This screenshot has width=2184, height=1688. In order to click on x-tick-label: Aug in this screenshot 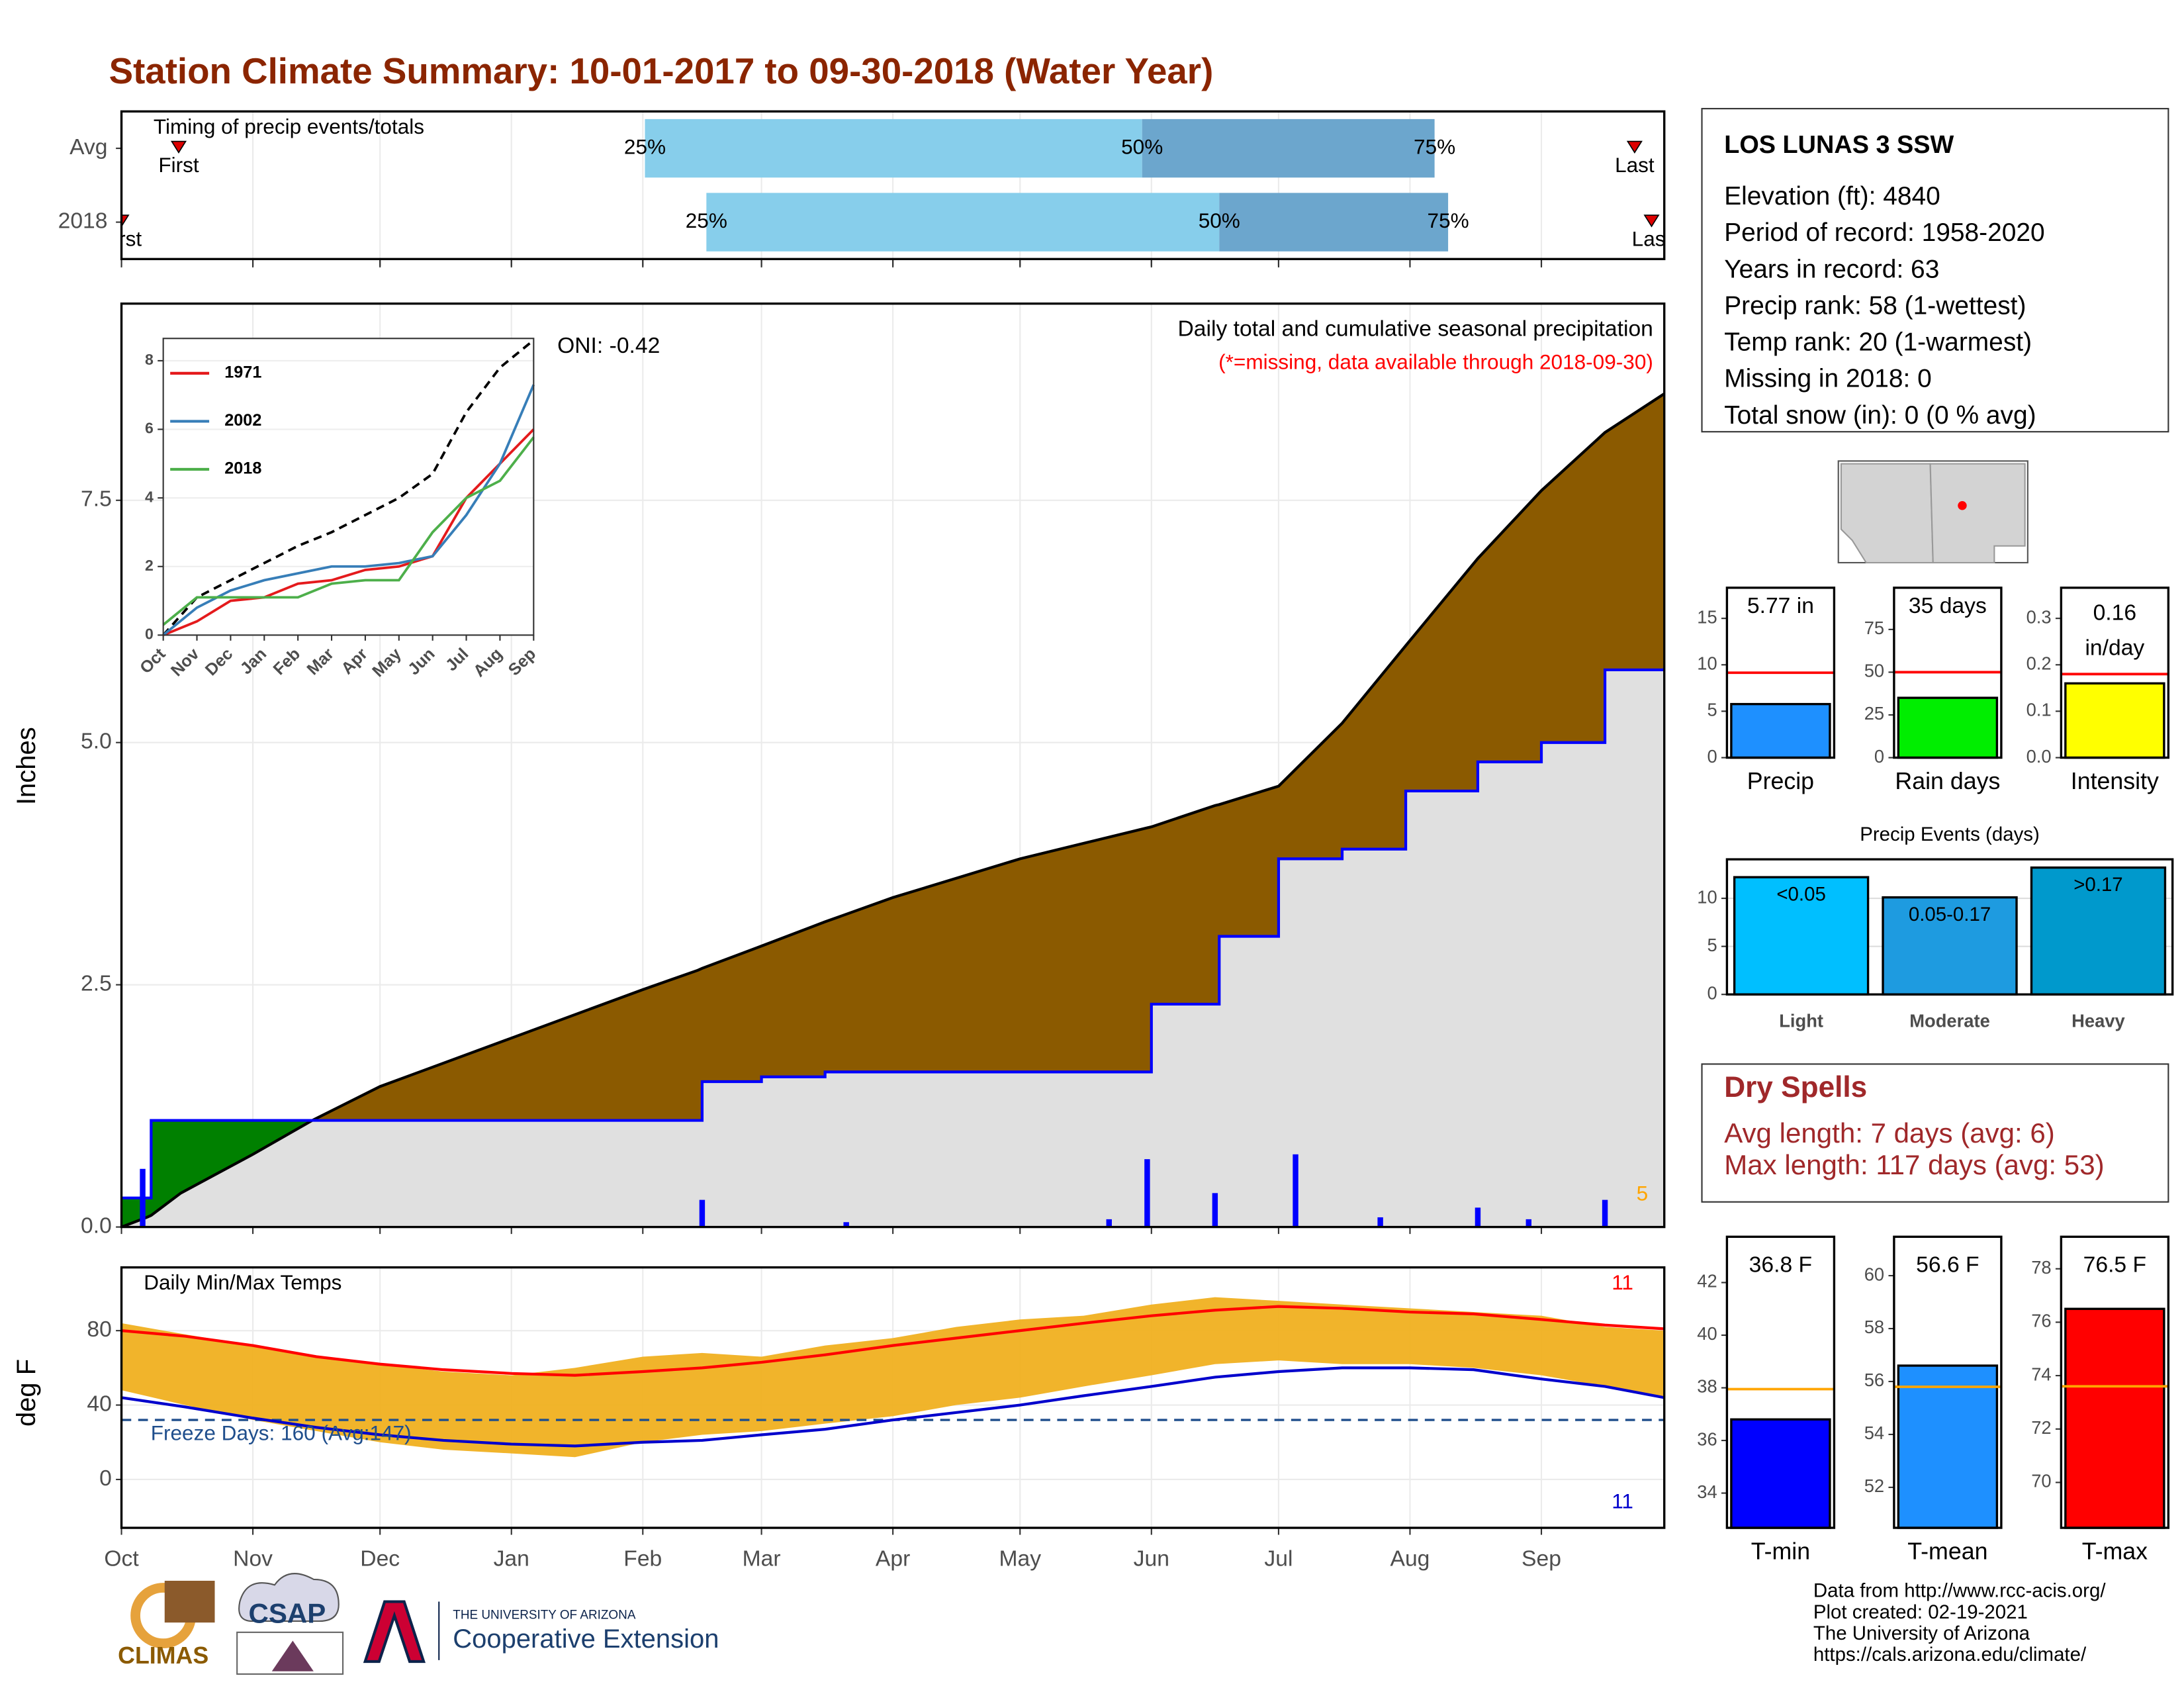, I will do `click(1410, 1558)`.